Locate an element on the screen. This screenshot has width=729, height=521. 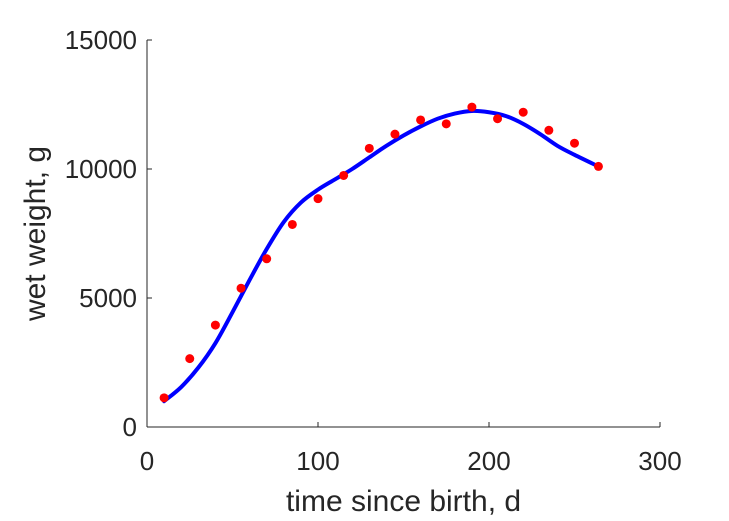
y-tick-label: 10000 is located at coordinates (101, 169).